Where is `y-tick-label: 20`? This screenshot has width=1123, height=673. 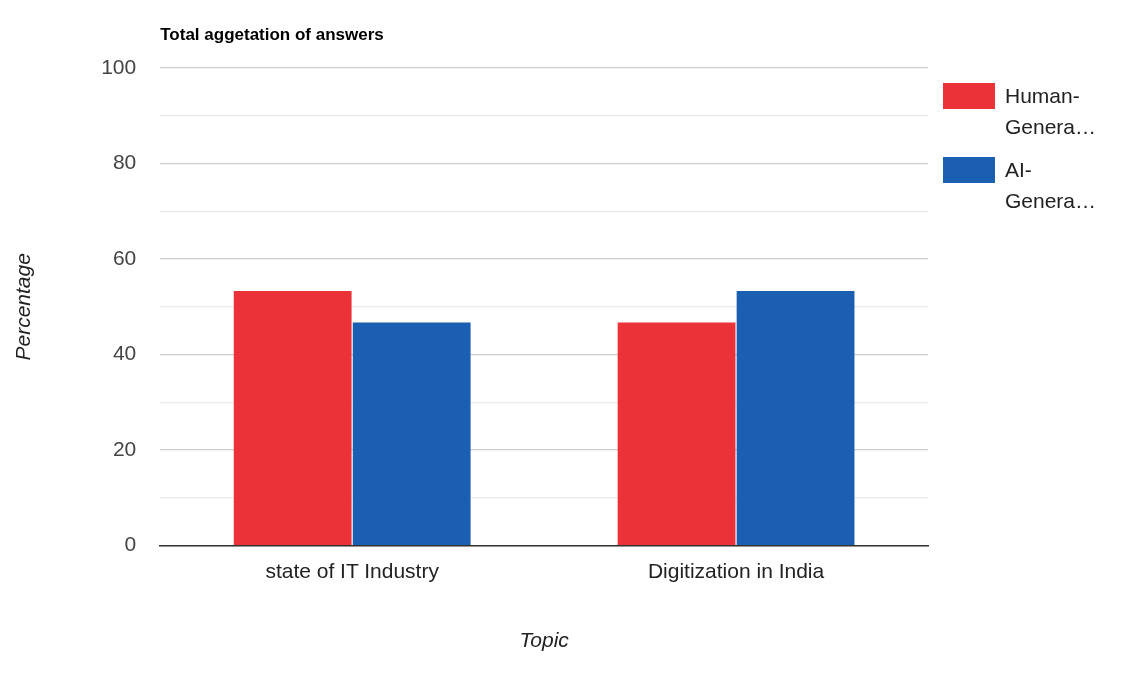 y-tick-label: 20 is located at coordinates (124, 448).